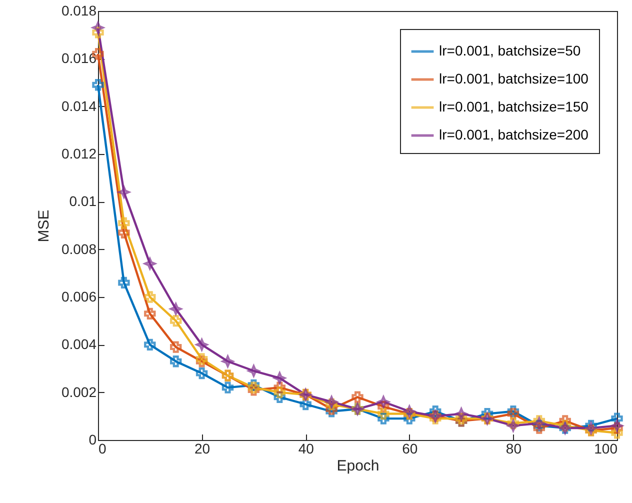 This screenshot has height=503, width=632. What do you see at coordinates (306, 448) in the screenshot?
I see `x-tick-label: 40` at bounding box center [306, 448].